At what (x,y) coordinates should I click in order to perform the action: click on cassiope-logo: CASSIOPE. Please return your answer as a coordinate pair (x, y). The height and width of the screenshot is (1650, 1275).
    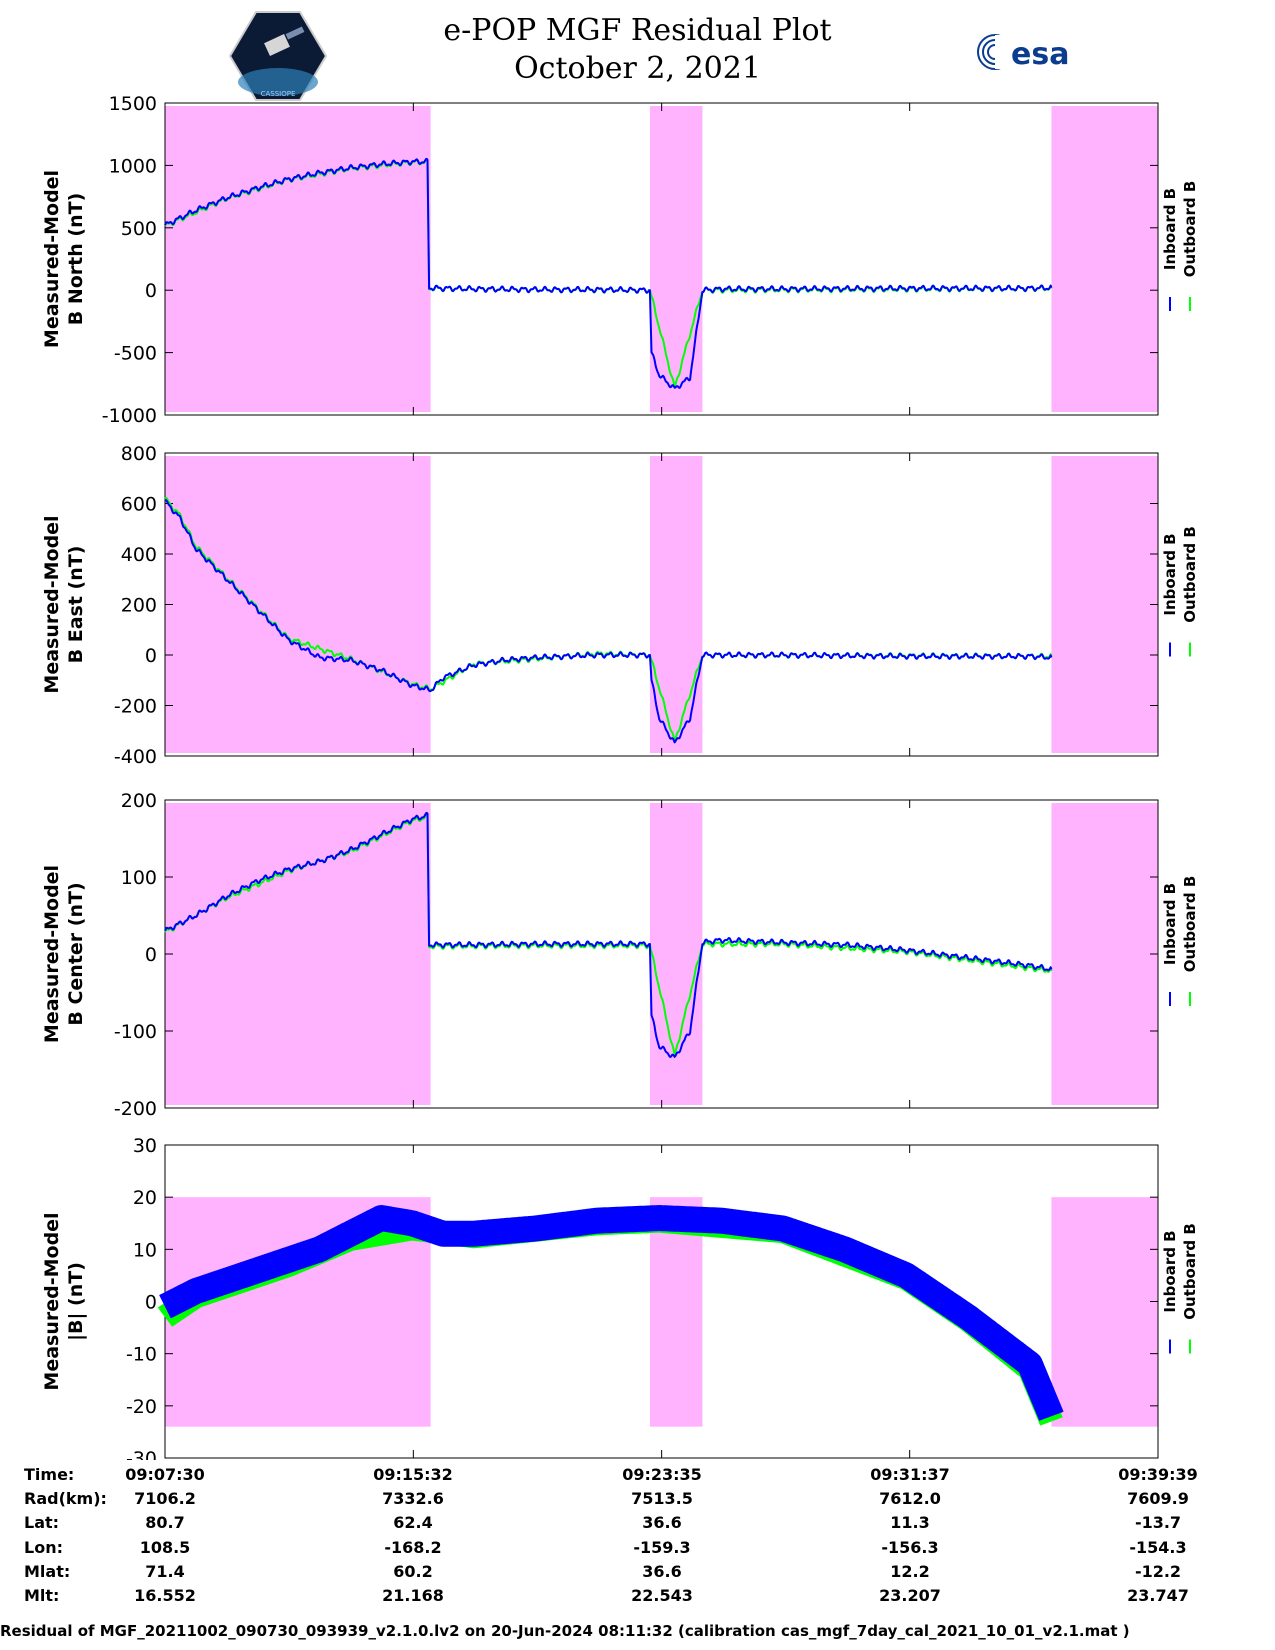
    Looking at the image, I should click on (278, 56).